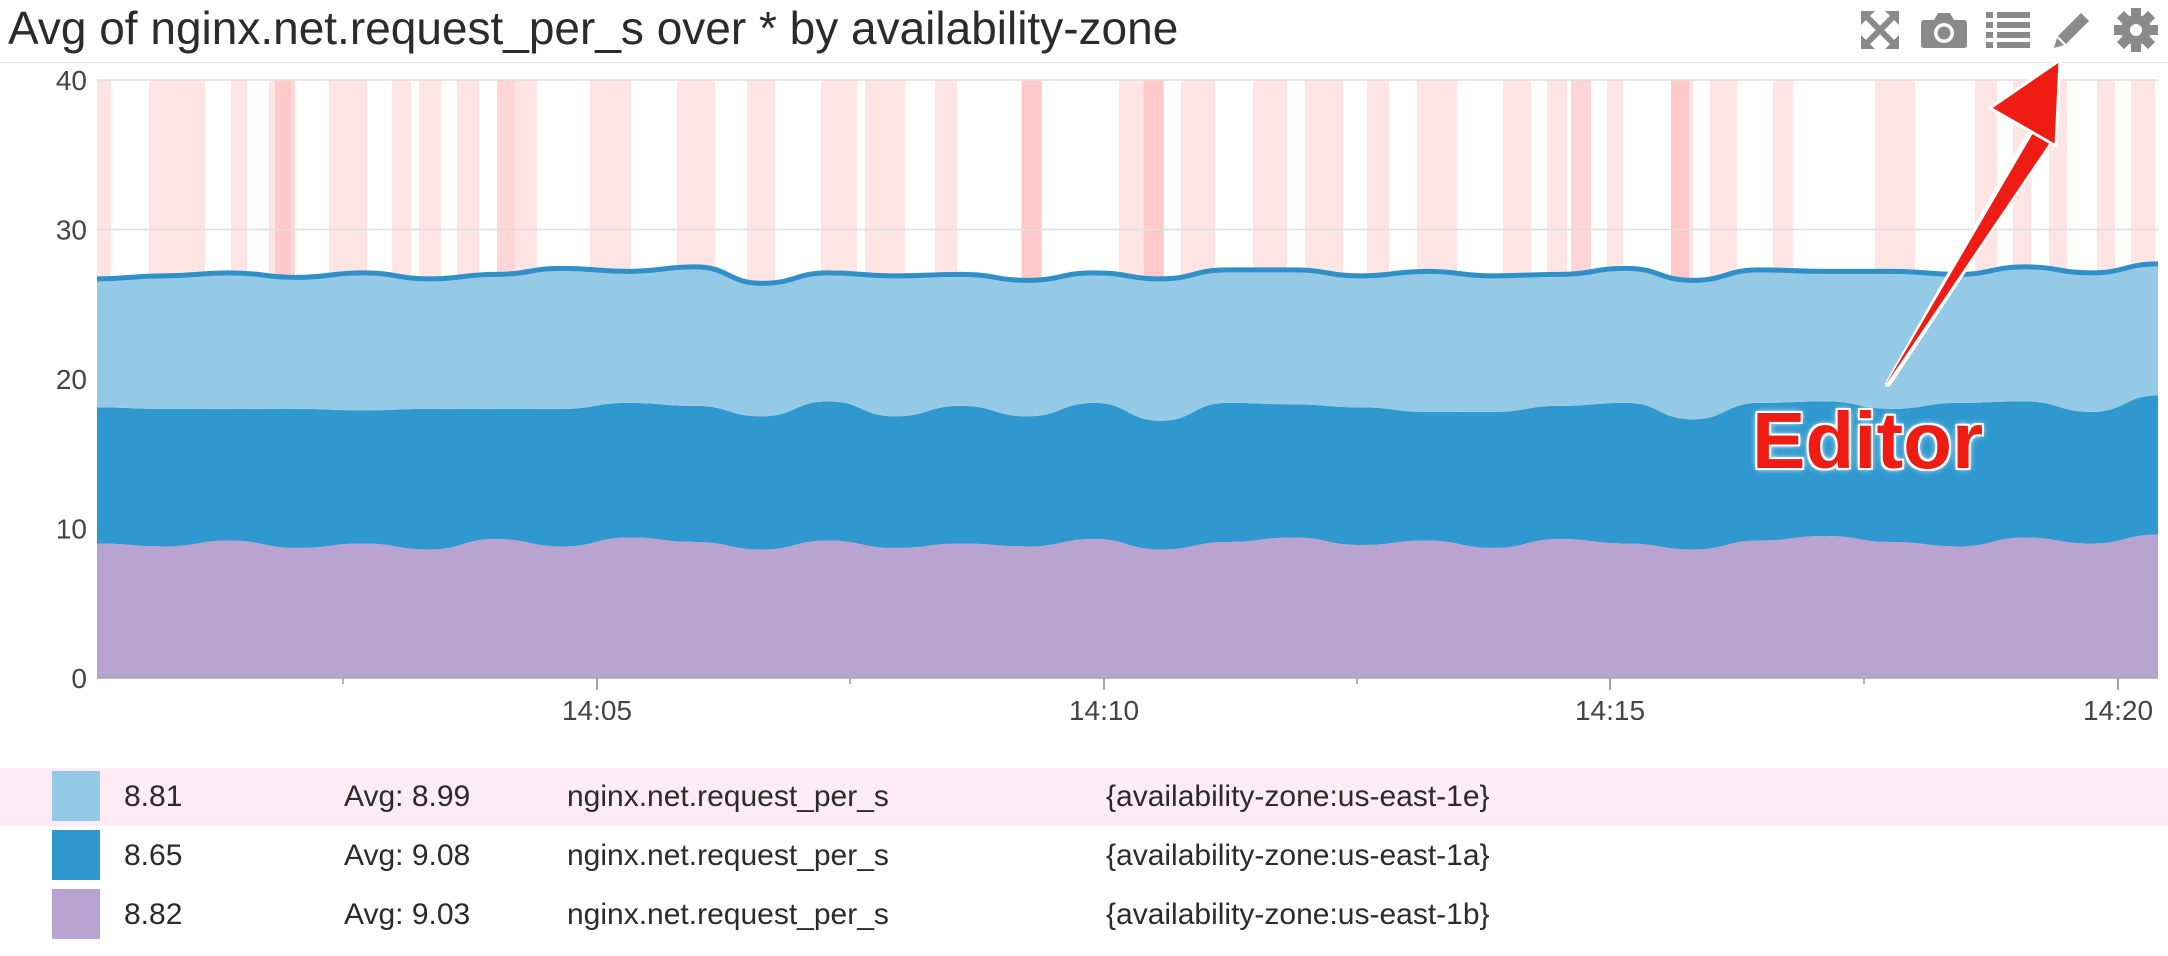  I want to click on legend-avg: Avg: 9.08, so click(407, 855).